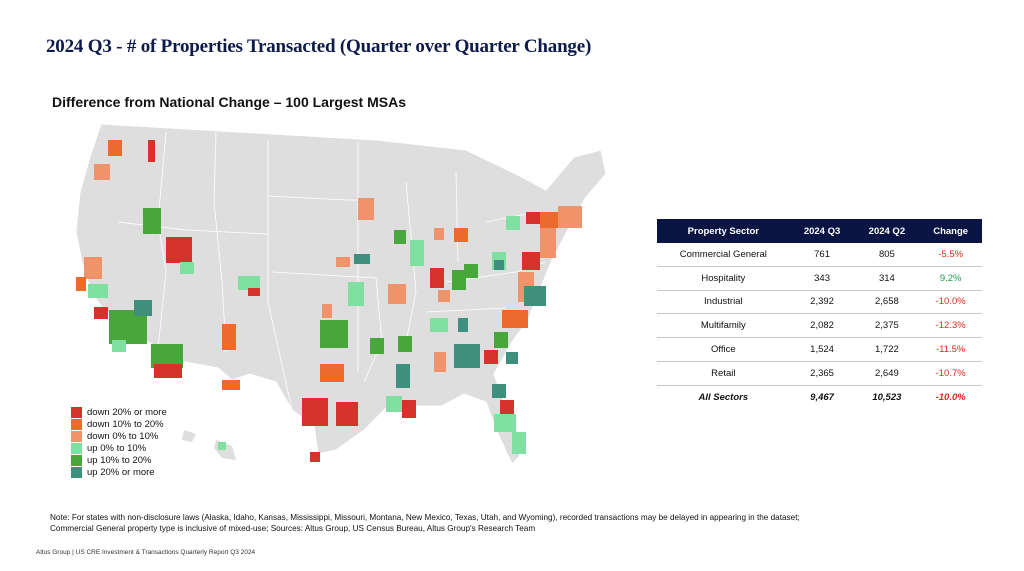 The width and height of the screenshot is (1024, 571). What do you see at coordinates (723, 373) in the screenshot?
I see `sector-cell: Retail` at bounding box center [723, 373].